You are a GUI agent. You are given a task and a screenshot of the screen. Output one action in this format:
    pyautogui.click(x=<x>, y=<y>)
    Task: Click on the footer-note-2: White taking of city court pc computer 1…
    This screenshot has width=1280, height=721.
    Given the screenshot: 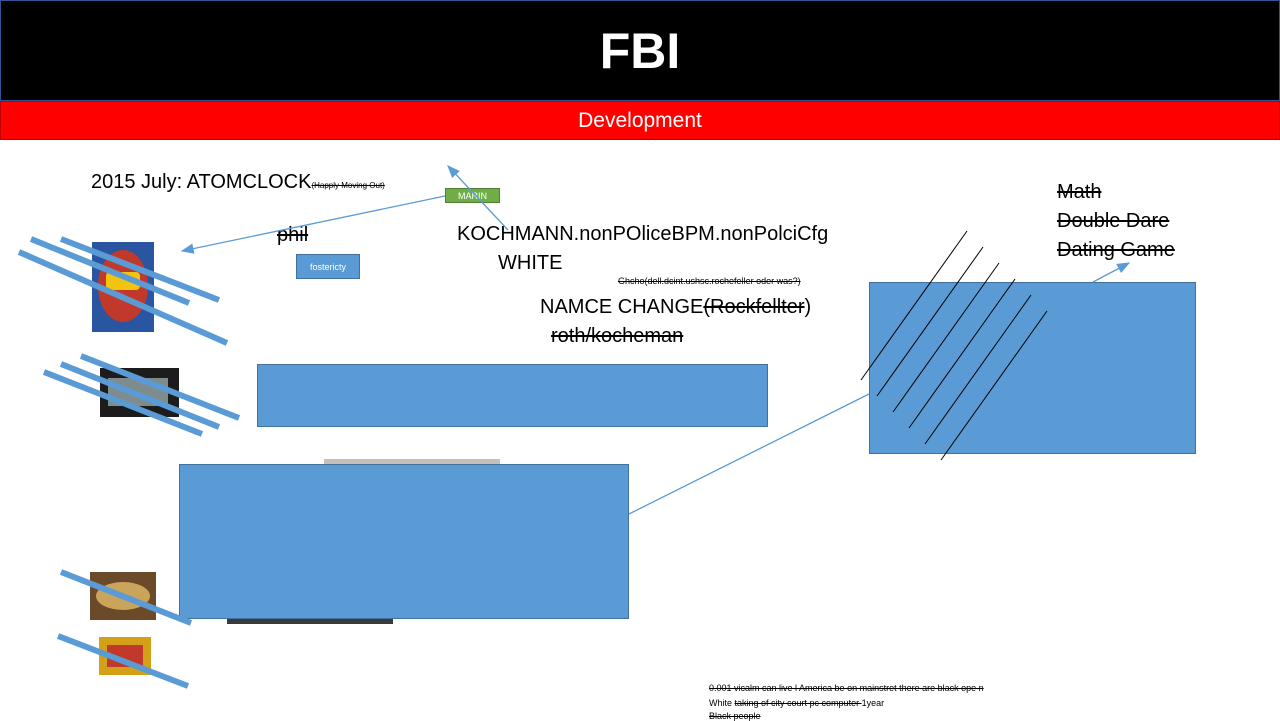 What is the action you would take?
    pyautogui.click(x=796, y=703)
    